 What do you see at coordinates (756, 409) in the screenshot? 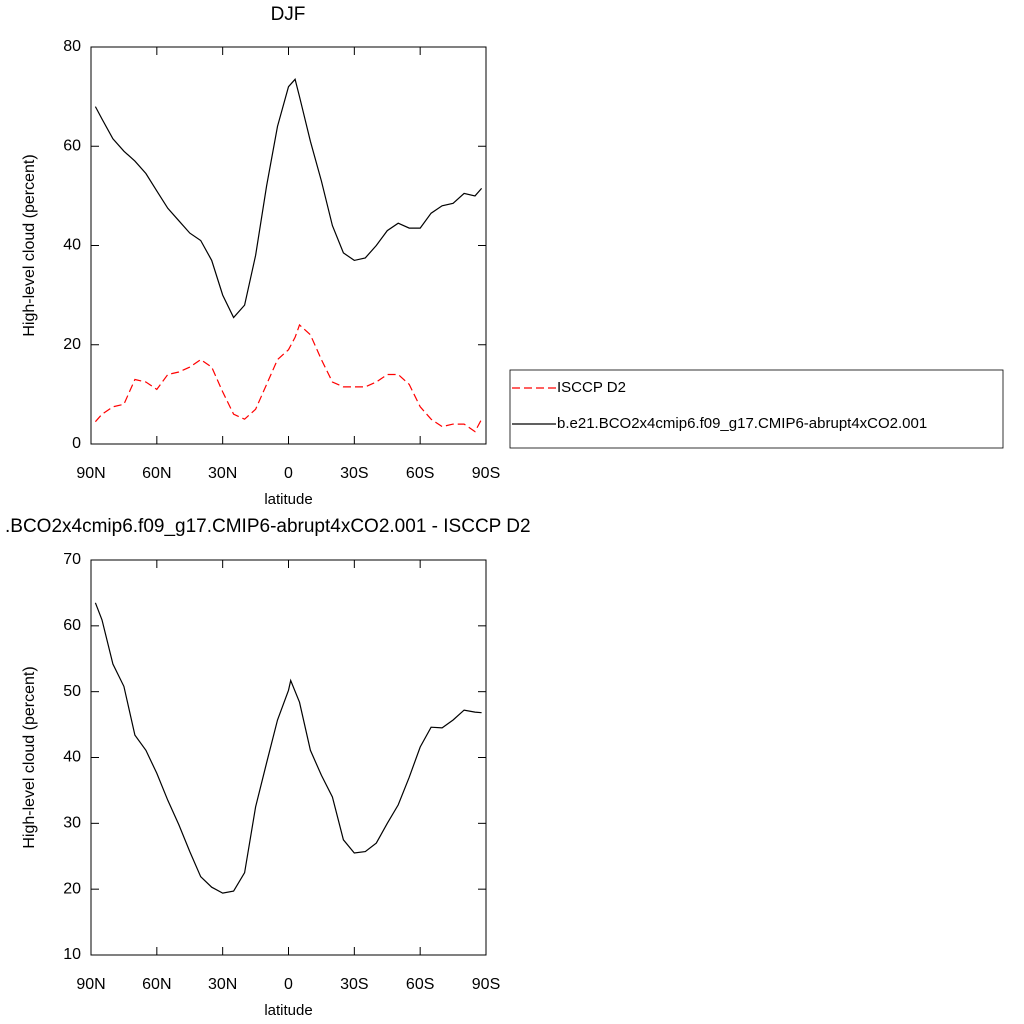
I see `legend-box` at bounding box center [756, 409].